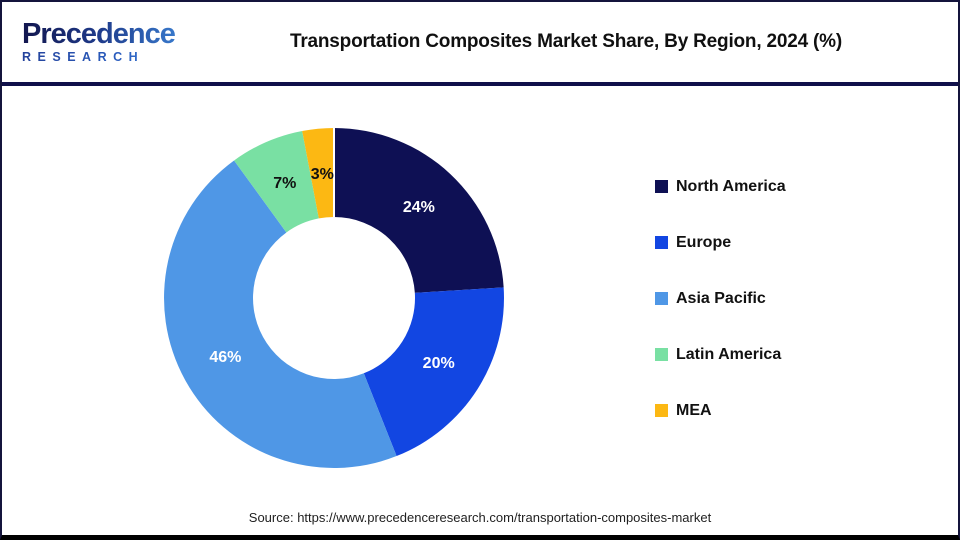 The height and width of the screenshot is (540, 960). Describe the element at coordinates (418, 207) in the screenshot. I see `slice-label-north-america: 24%` at that location.